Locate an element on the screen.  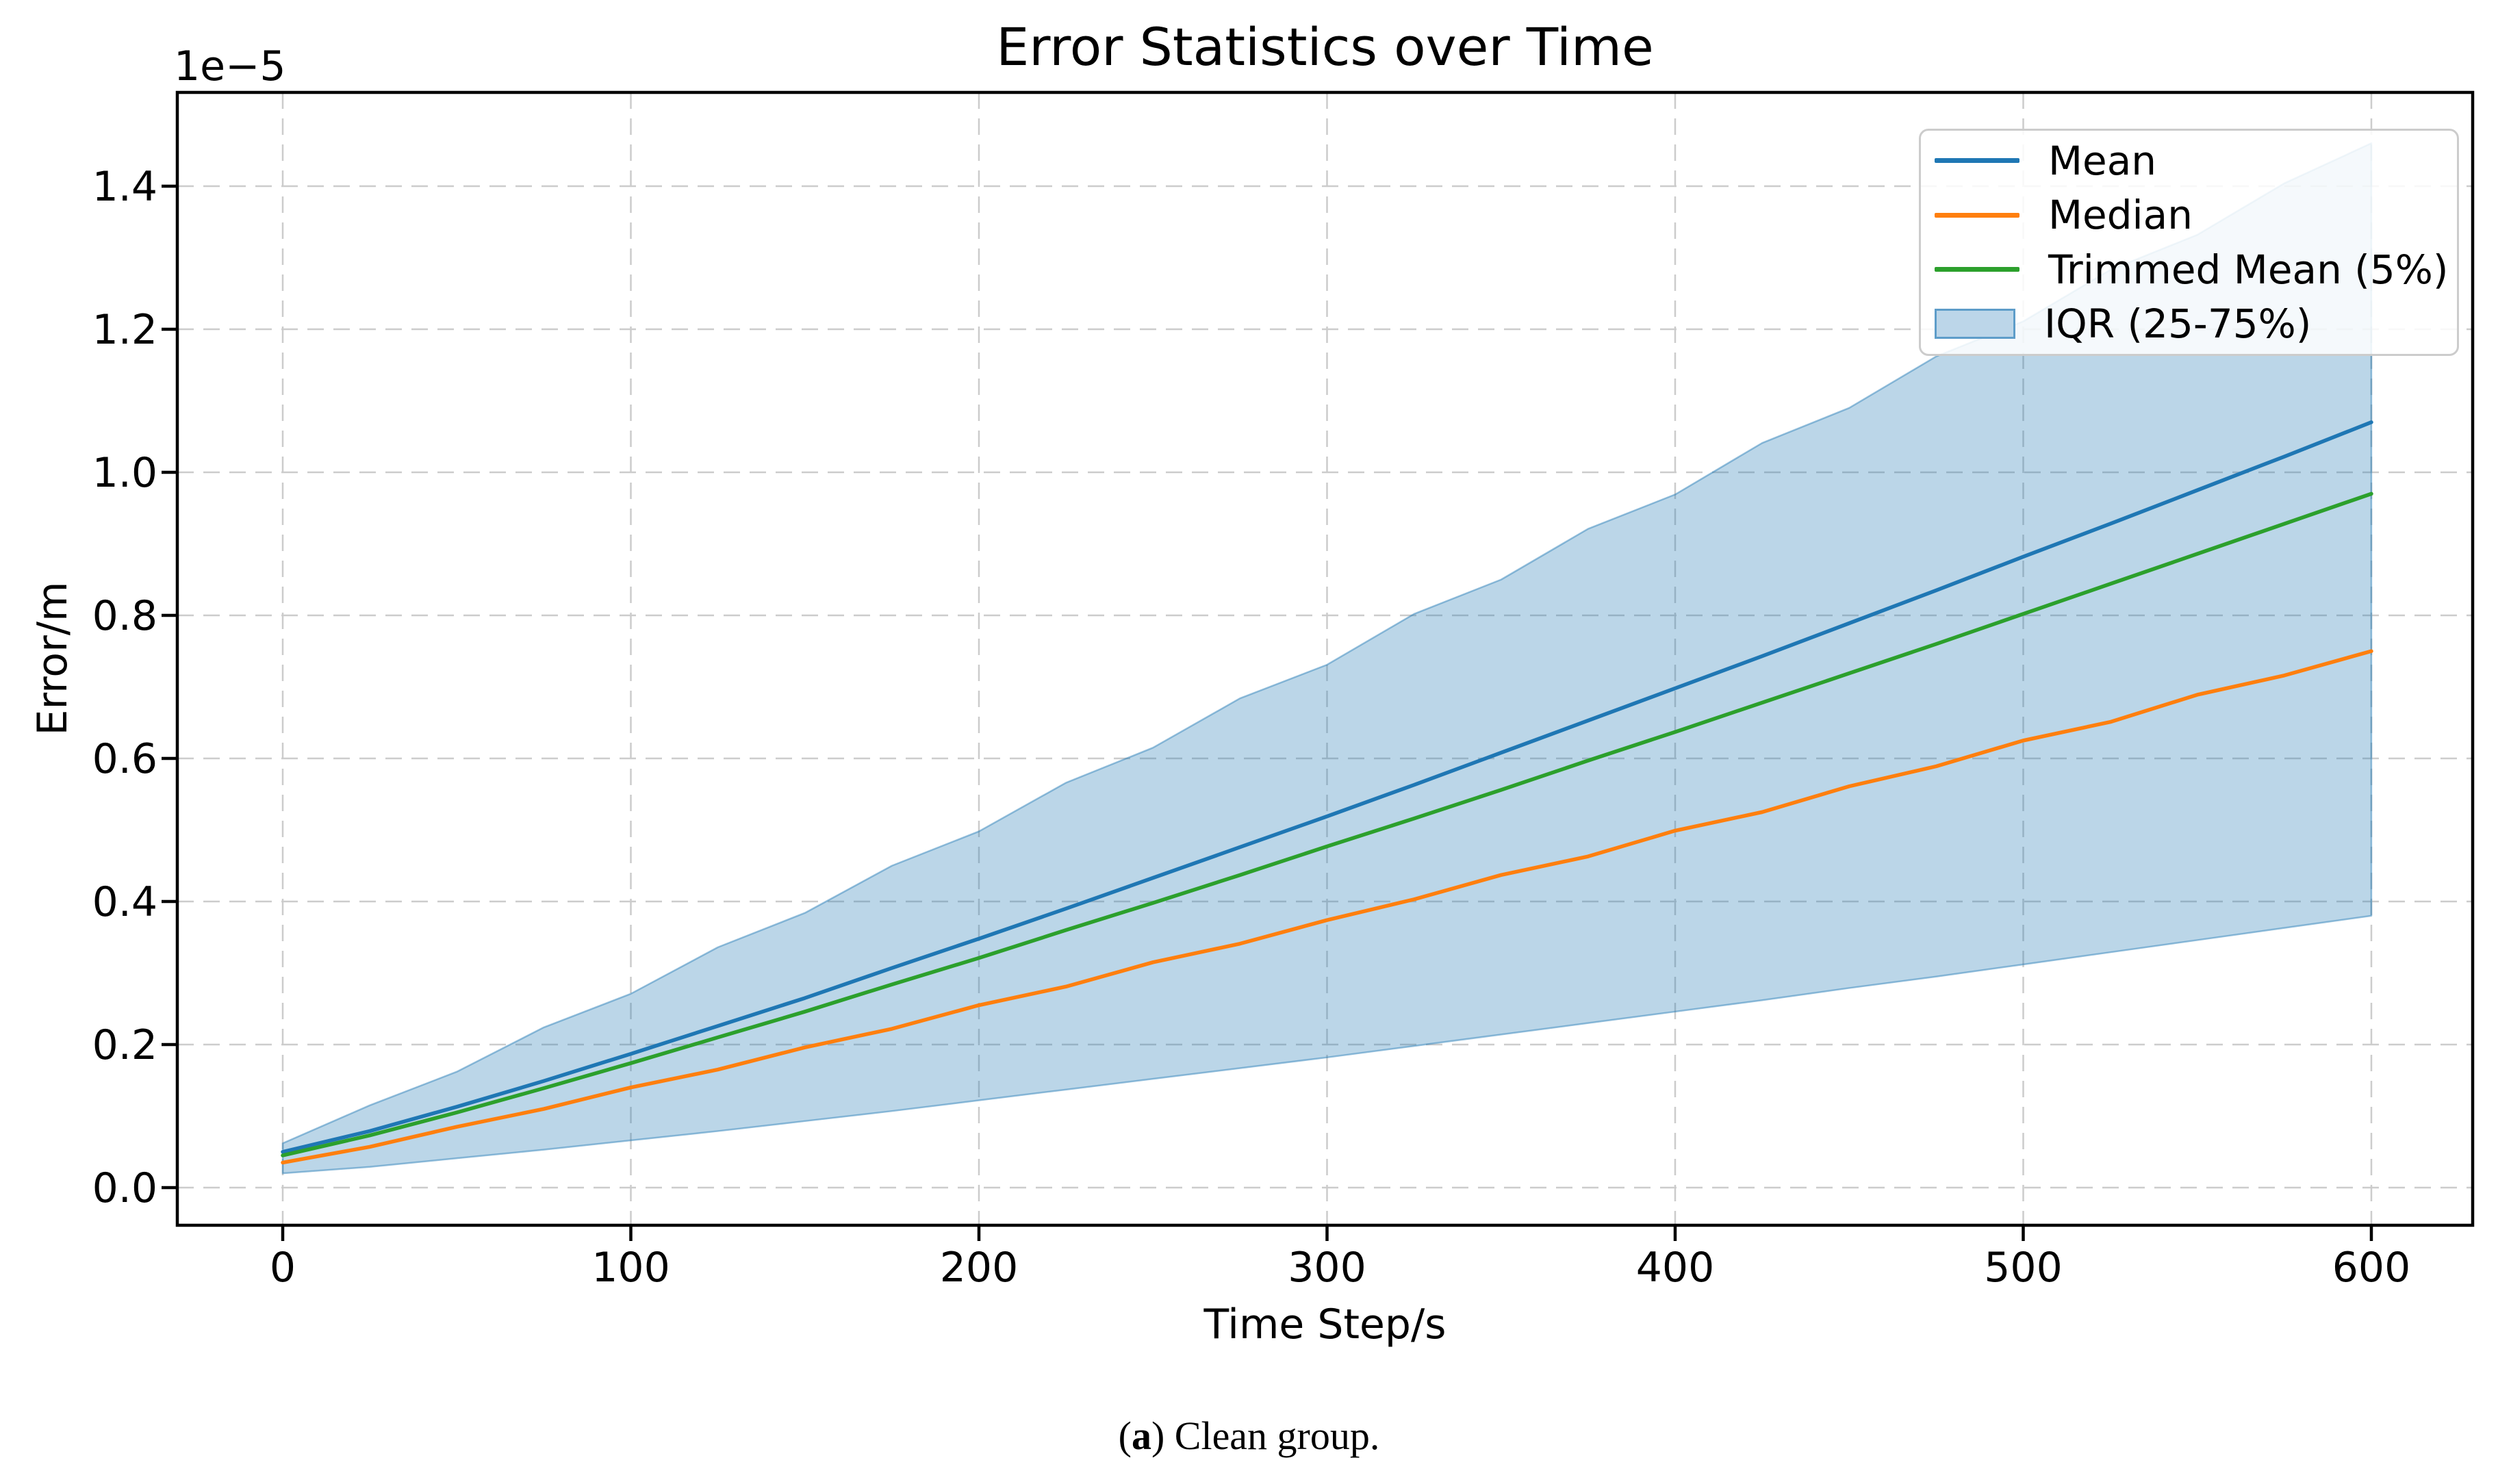
legend-row-mean: Mean is located at coordinates (2189, 160).